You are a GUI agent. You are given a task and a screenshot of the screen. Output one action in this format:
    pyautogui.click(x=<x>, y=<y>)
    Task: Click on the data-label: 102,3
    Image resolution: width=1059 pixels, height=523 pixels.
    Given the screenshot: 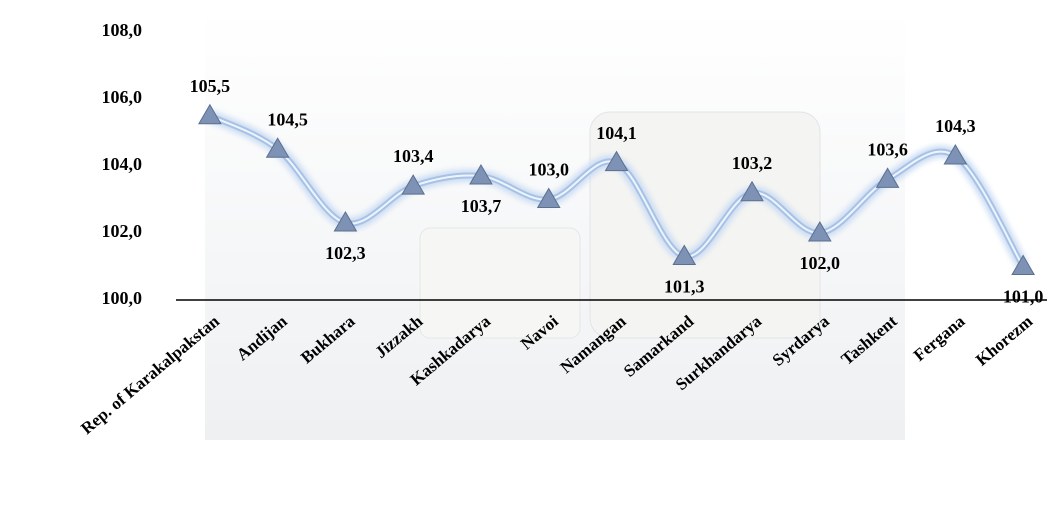 What is the action you would take?
    pyautogui.click(x=345, y=253)
    